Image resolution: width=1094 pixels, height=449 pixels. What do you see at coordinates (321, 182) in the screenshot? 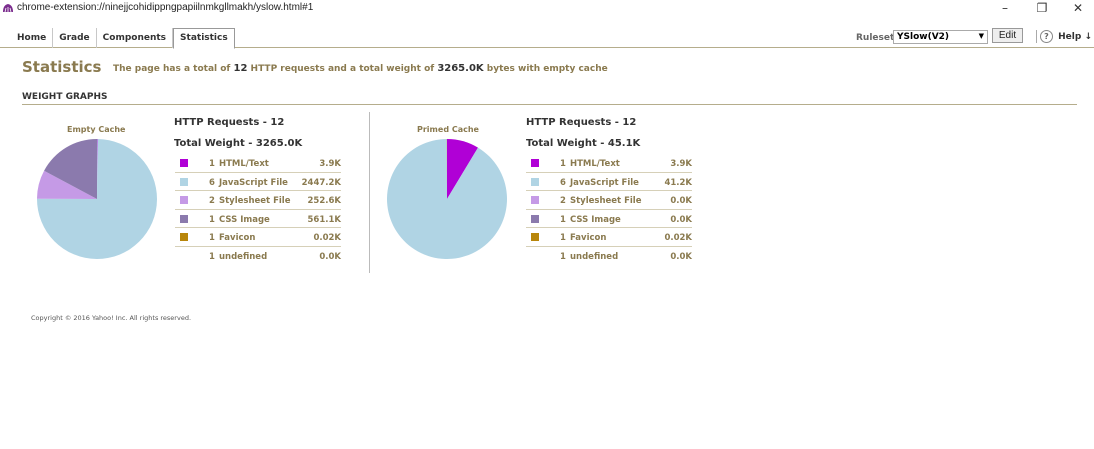
I see `legend-size: 2447.2K` at bounding box center [321, 182].